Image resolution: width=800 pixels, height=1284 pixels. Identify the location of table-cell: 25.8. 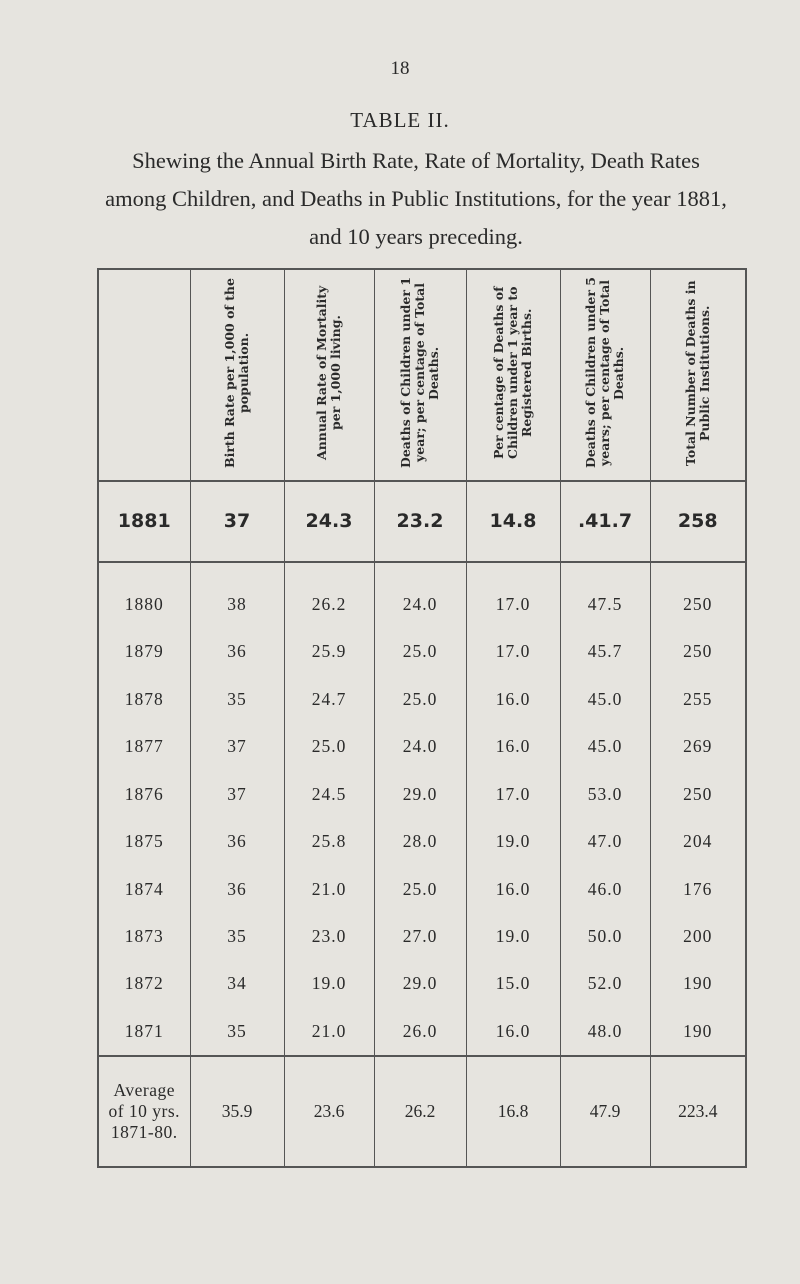
(328, 841).